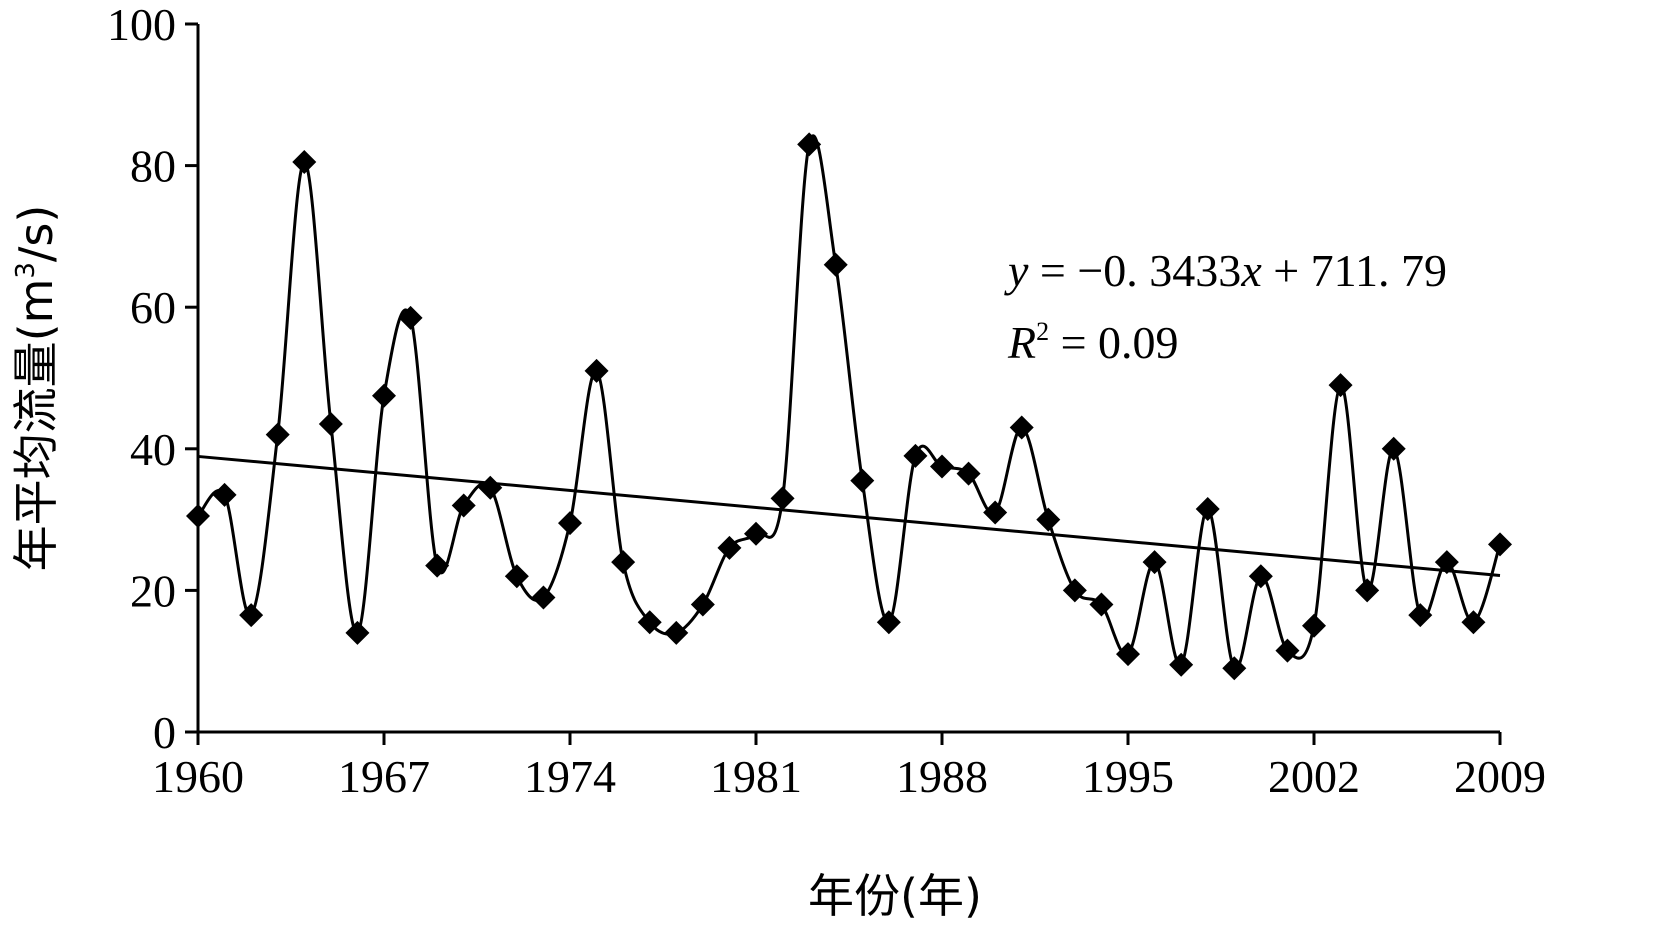 The width and height of the screenshot is (1663, 931). Describe the element at coordinates (1134, 270) in the screenshot. I see `eq-mid: = −0. 3433` at that location.